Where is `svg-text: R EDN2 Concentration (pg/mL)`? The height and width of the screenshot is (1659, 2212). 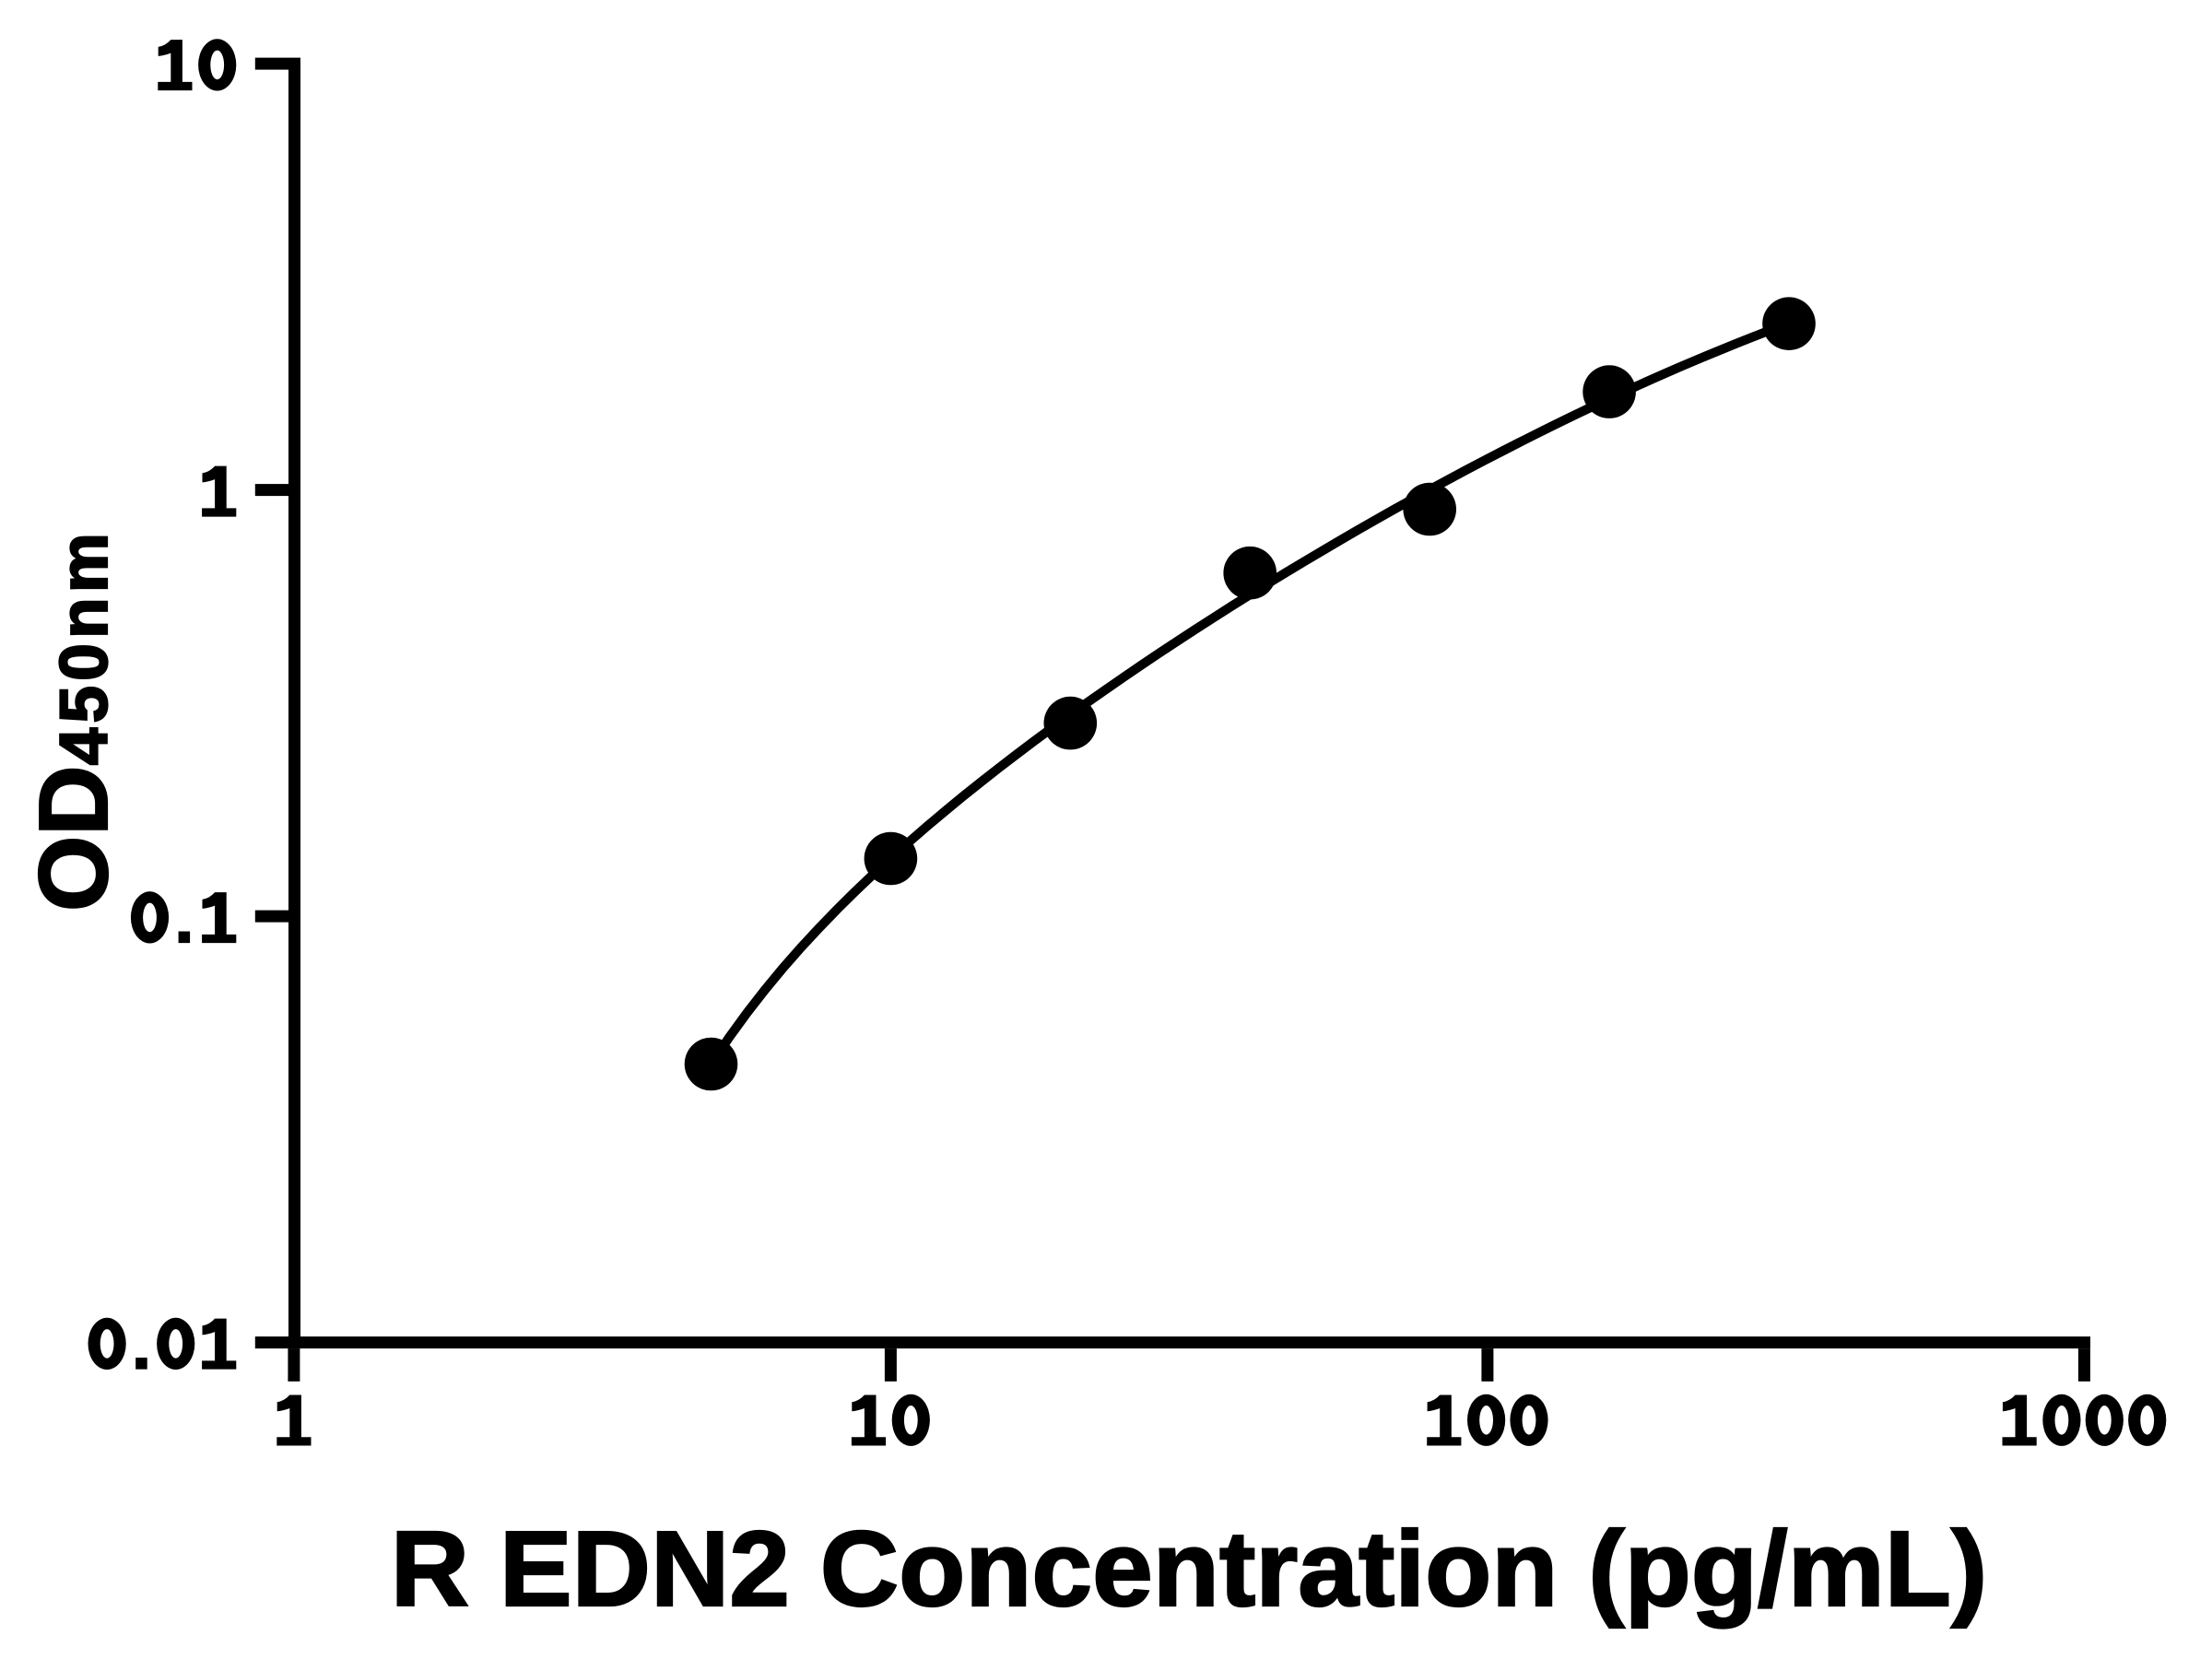
svg-text: R EDN2 Concentration (pg/mL) is located at coordinates (1189, 1569).